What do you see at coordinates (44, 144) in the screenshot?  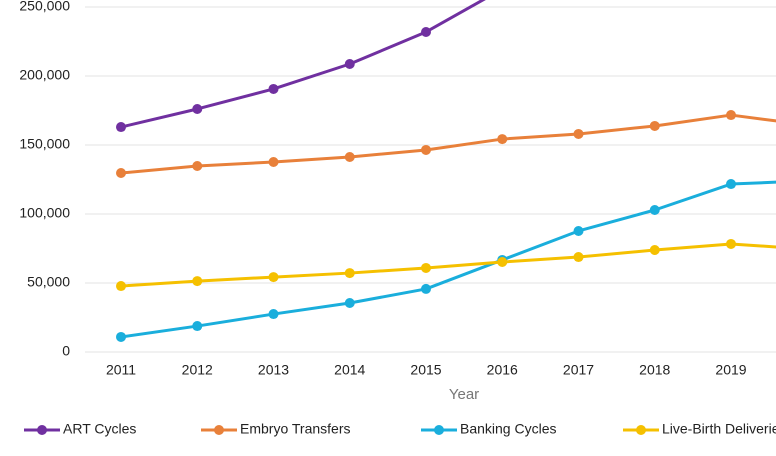 I see `y-tick-label: 150,000` at bounding box center [44, 144].